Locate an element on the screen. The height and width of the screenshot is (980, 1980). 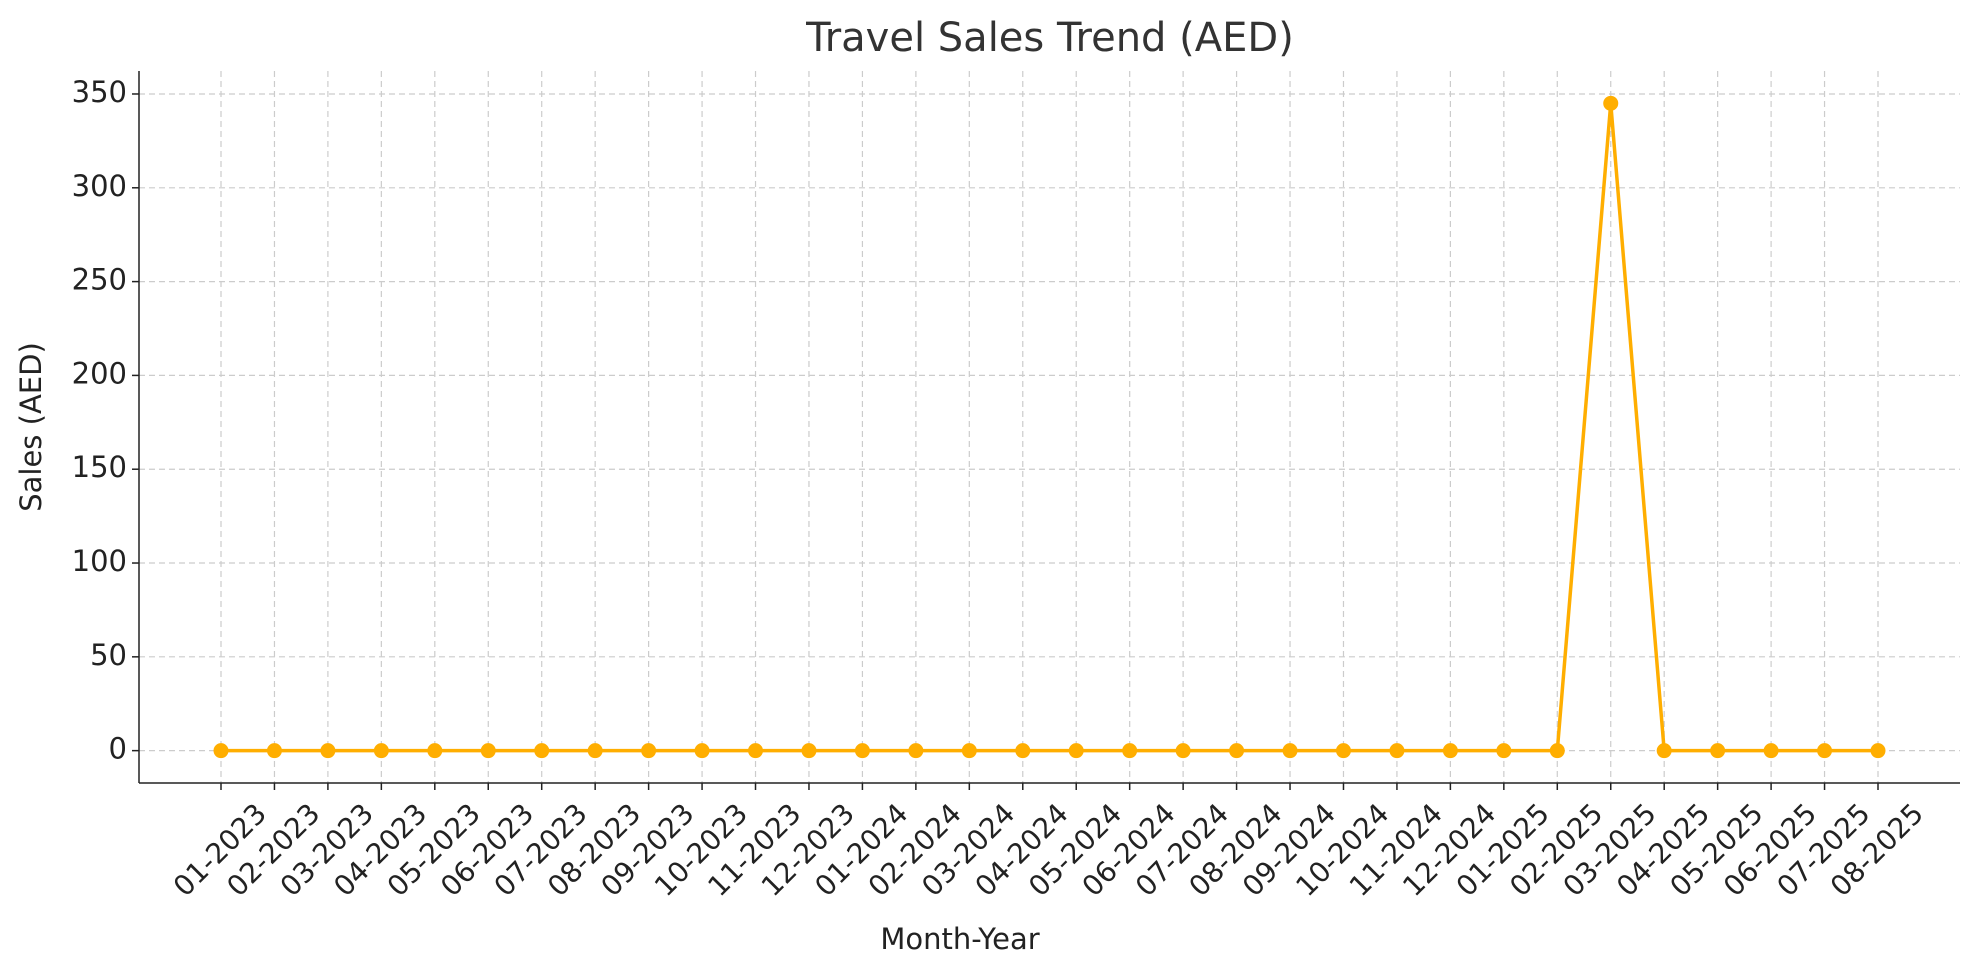
y-tick-label: 300 is located at coordinates (99, 186).